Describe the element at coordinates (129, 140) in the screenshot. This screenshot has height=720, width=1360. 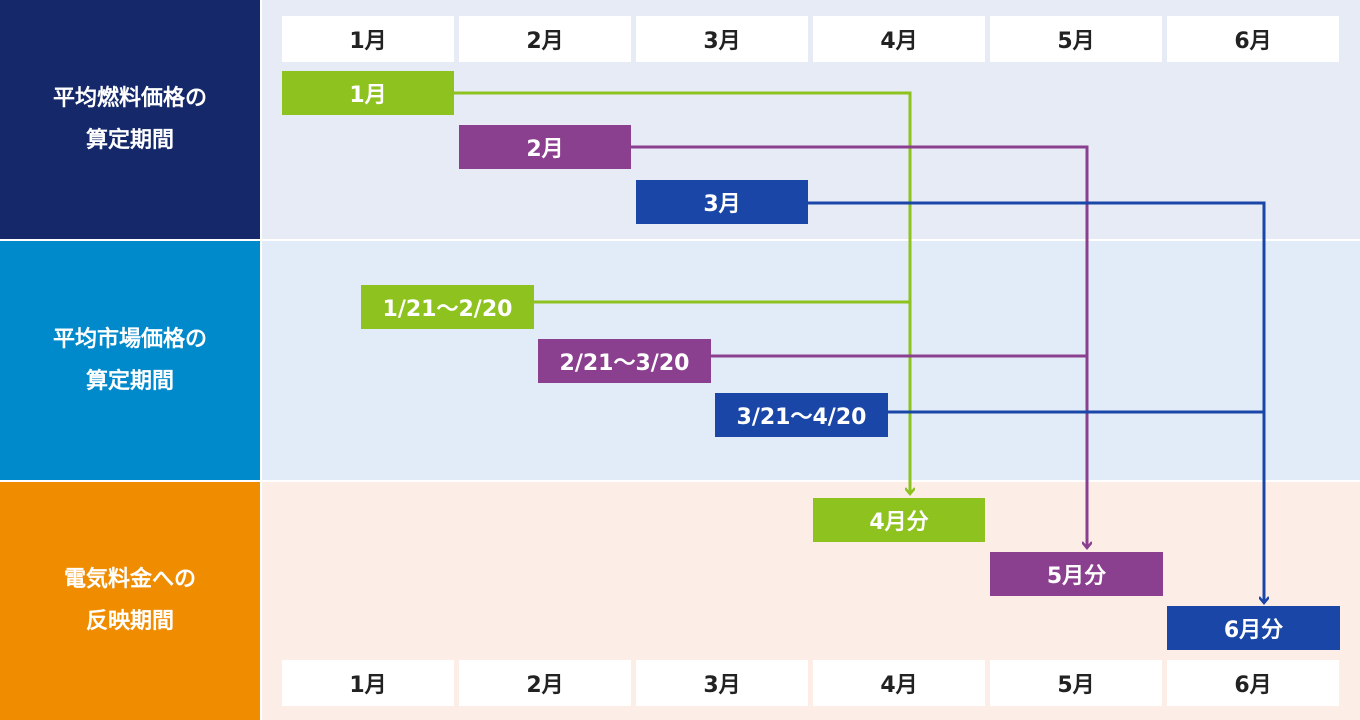
I see `fuel-label-line2: 算定期間` at that location.